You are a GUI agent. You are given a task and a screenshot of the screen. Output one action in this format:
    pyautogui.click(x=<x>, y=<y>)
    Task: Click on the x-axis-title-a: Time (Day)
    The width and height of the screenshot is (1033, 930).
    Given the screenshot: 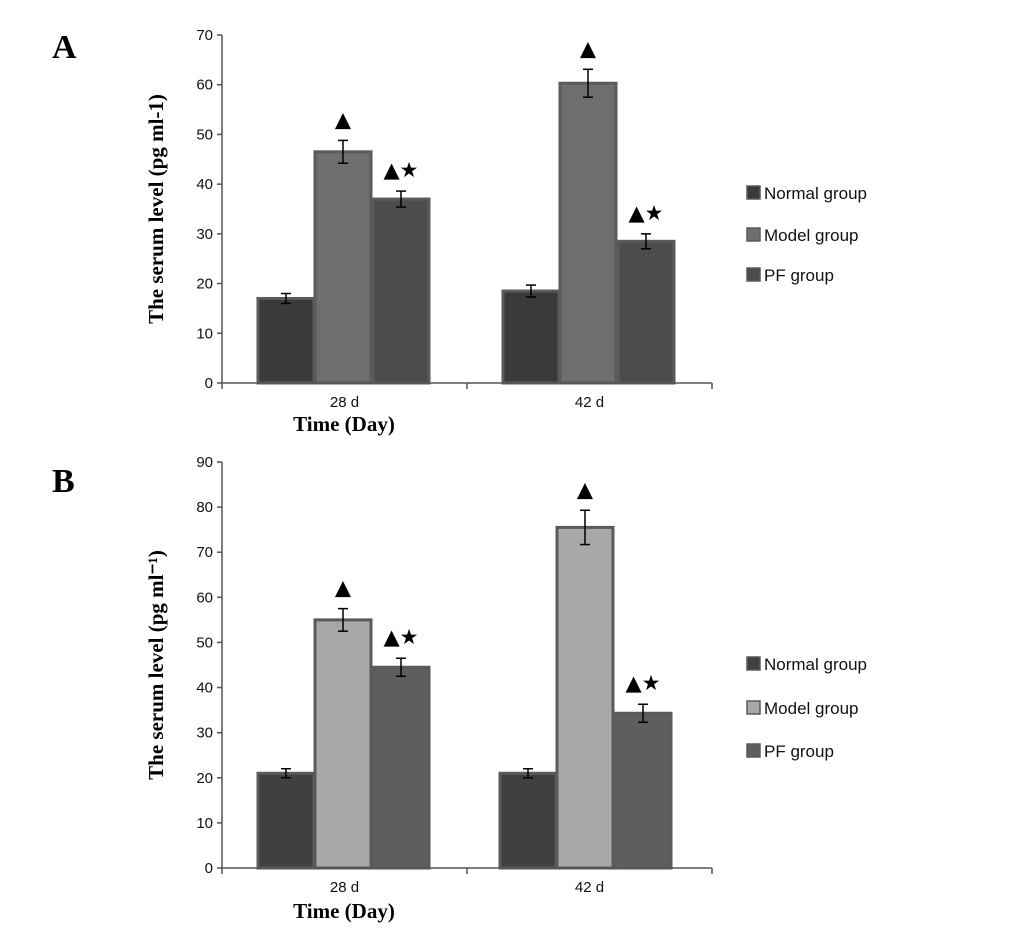 What is the action you would take?
    pyautogui.click(x=344, y=424)
    